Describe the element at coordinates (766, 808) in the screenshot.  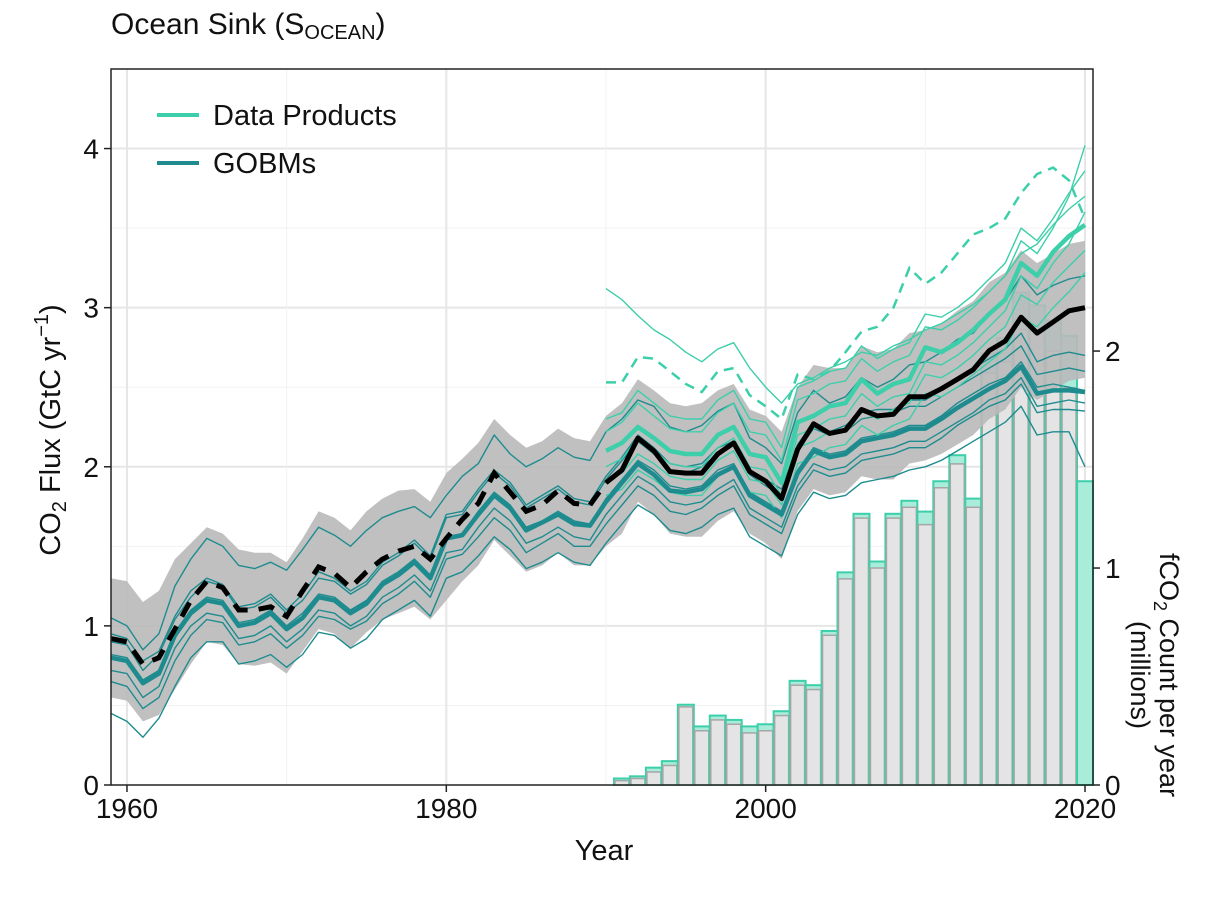
I see `x-tick-label: 2000` at that location.